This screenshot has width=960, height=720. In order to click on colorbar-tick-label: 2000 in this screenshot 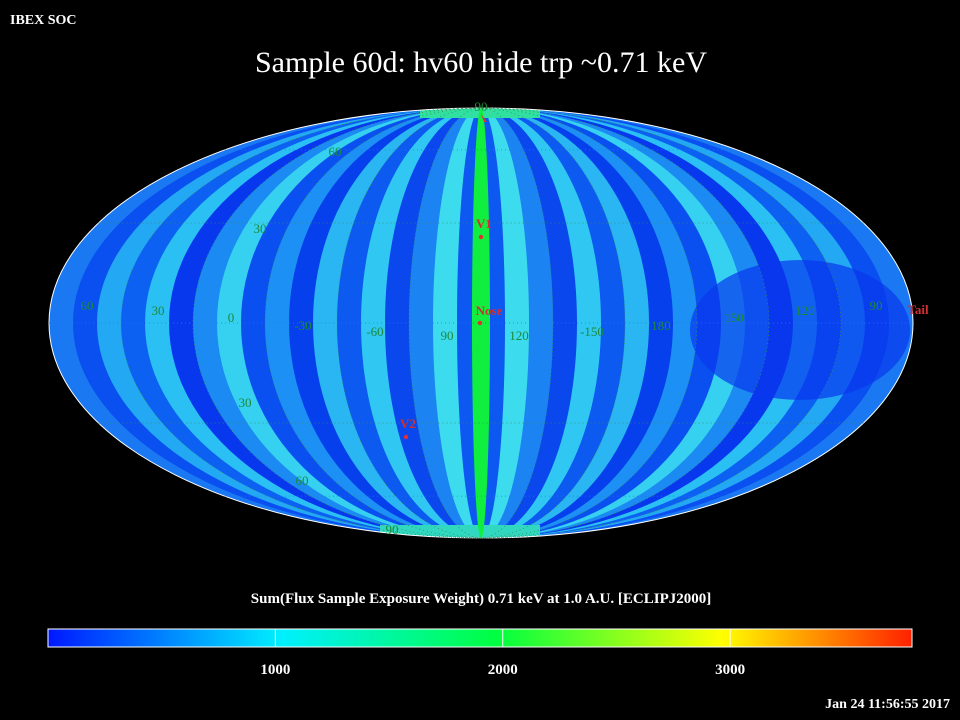, I will do `click(503, 670)`.